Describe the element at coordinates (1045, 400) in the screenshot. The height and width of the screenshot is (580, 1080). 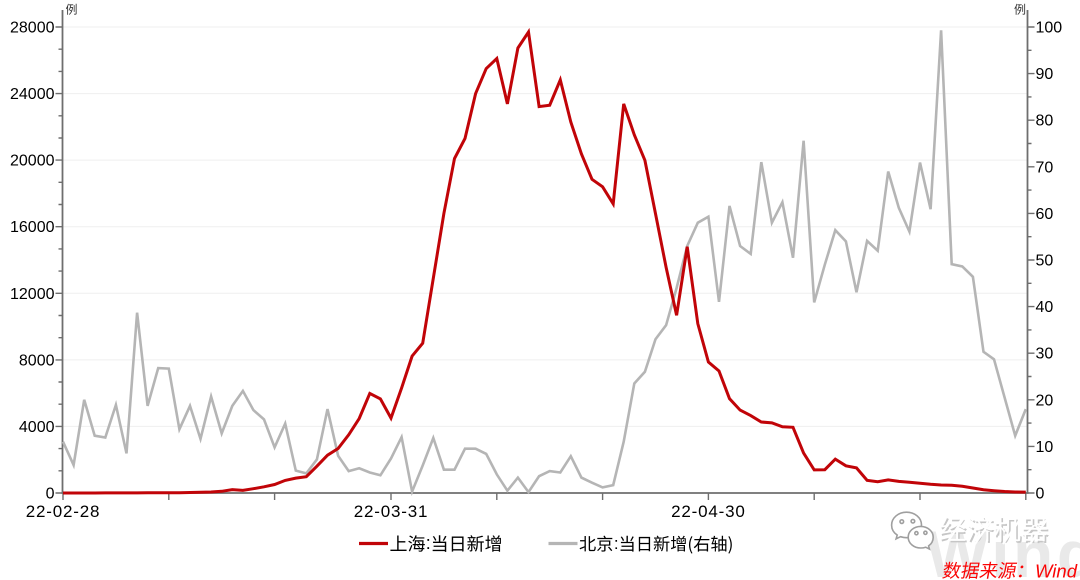
I see `svg-text: 20` at that location.